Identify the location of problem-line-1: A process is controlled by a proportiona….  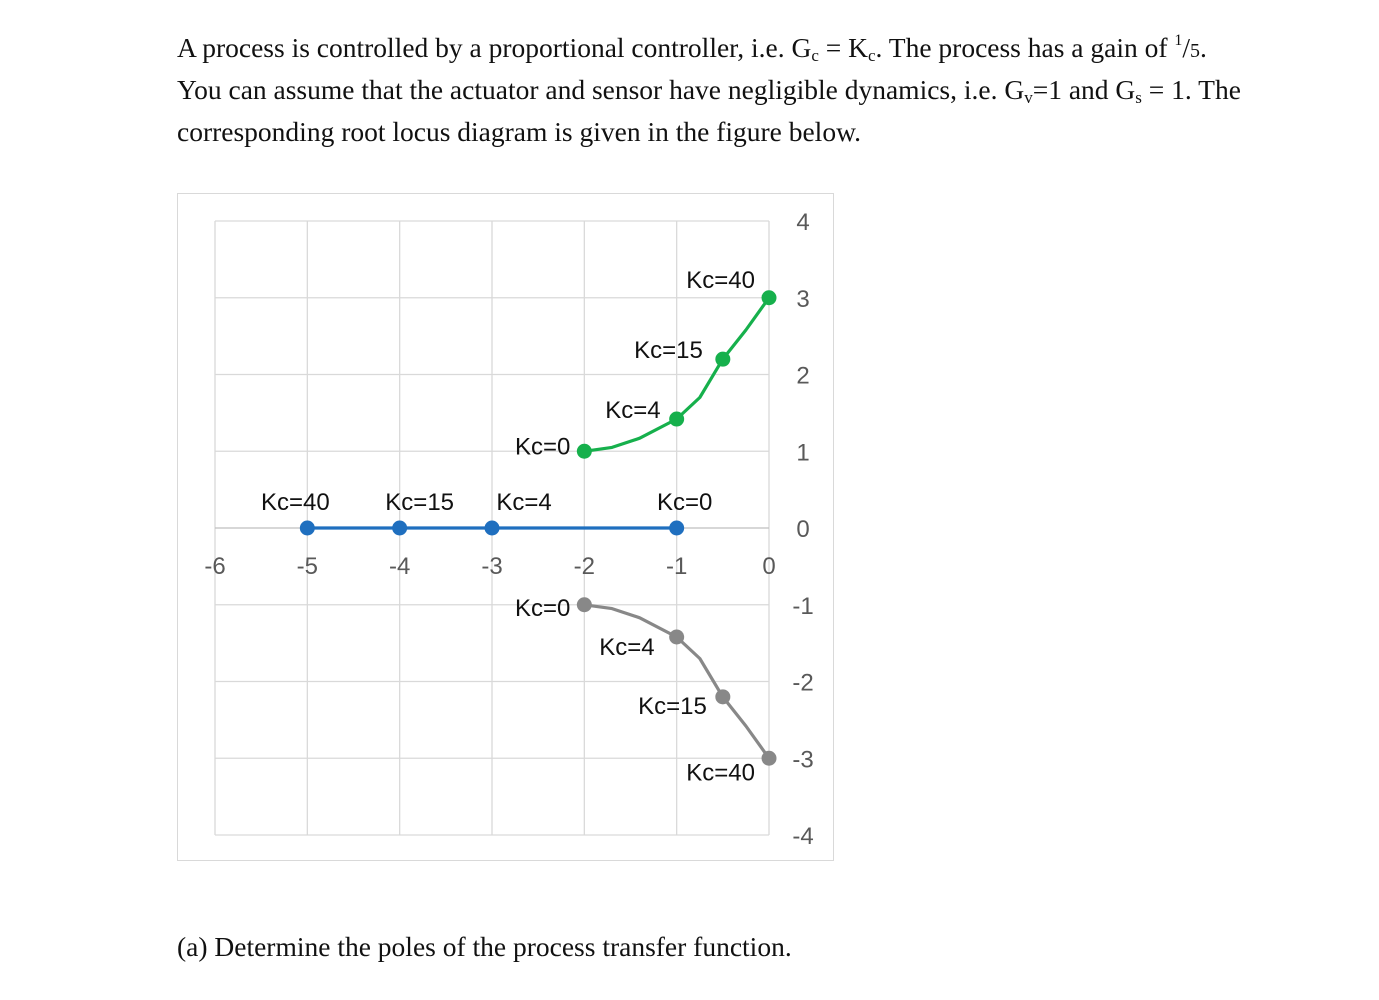
(767, 48).